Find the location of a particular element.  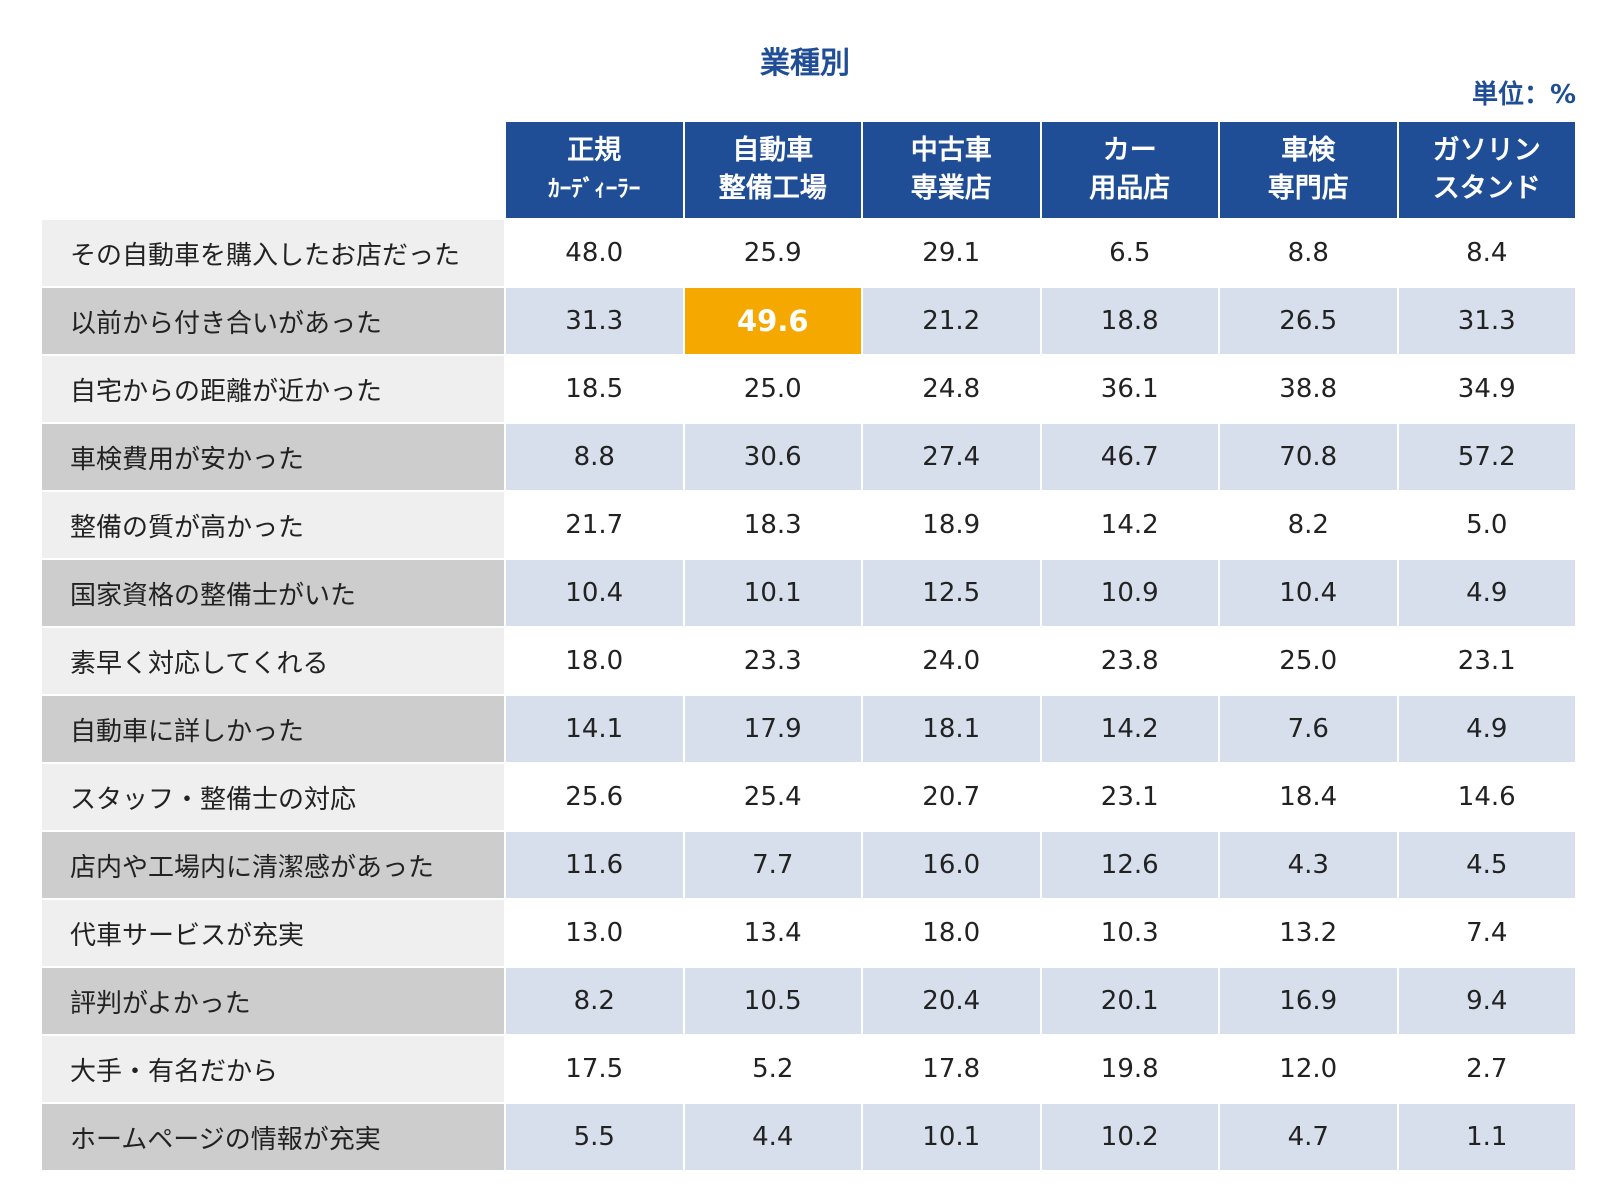

value-cell: 10.5 is located at coordinates (772, 1001).